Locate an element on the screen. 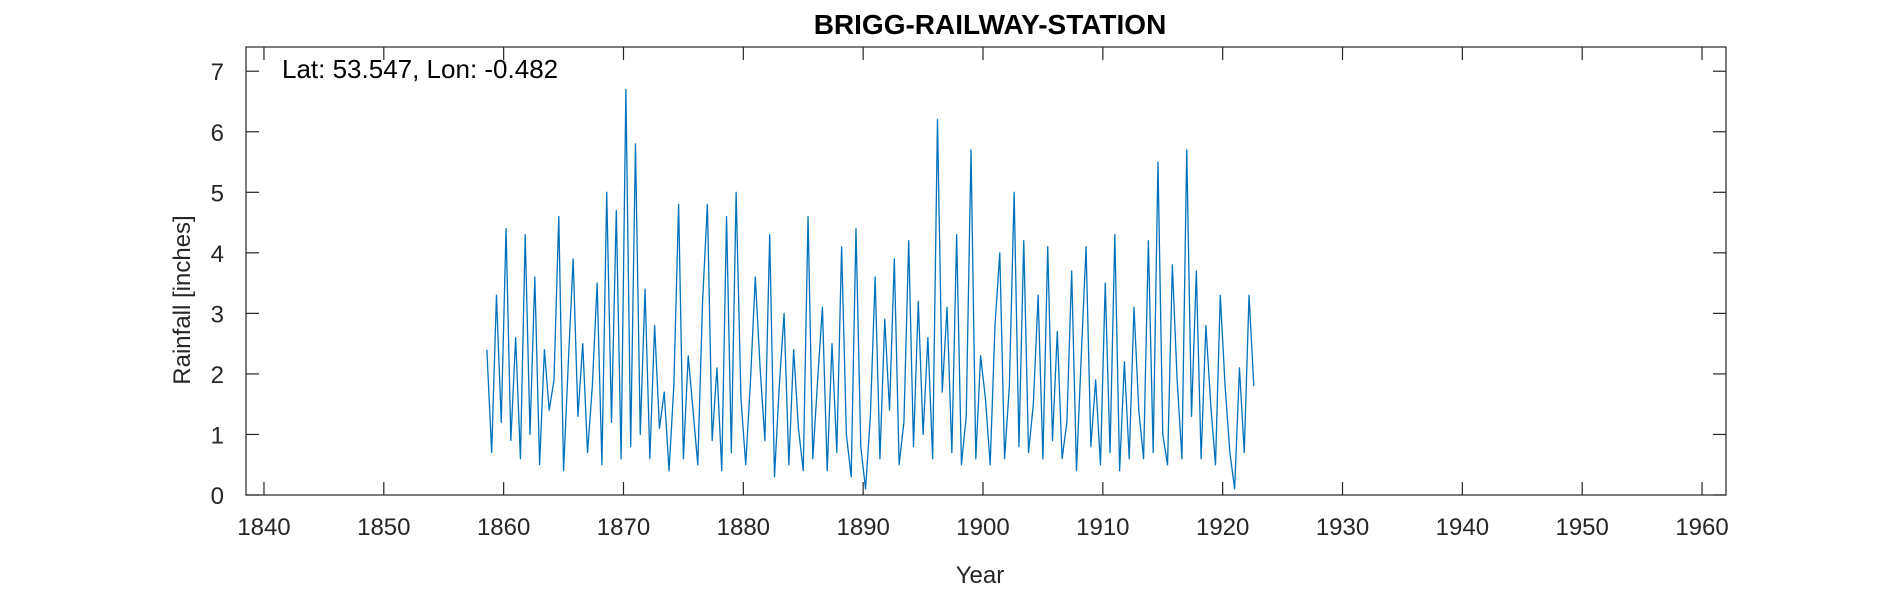 The height and width of the screenshot is (591, 1890). x-tick-label: 1950 is located at coordinates (1581, 527).